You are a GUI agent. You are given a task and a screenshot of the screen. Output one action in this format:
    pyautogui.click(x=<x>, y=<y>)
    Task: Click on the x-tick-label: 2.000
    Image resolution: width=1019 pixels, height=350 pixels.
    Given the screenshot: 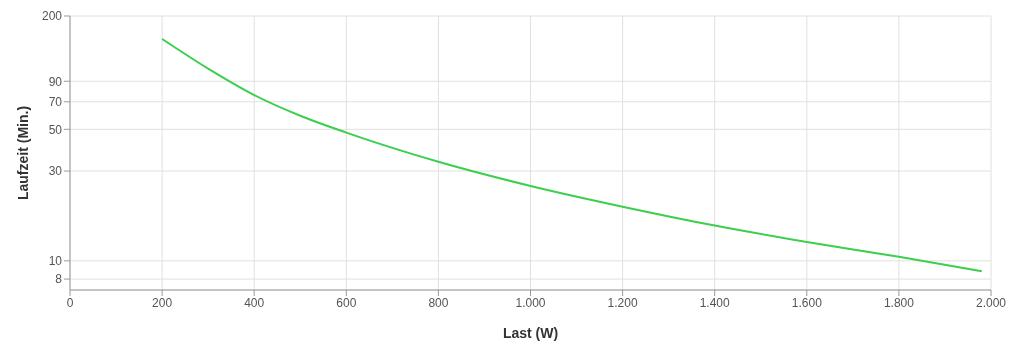 What is the action you would take?
    pyautogui.click(x=991, y=302)
    